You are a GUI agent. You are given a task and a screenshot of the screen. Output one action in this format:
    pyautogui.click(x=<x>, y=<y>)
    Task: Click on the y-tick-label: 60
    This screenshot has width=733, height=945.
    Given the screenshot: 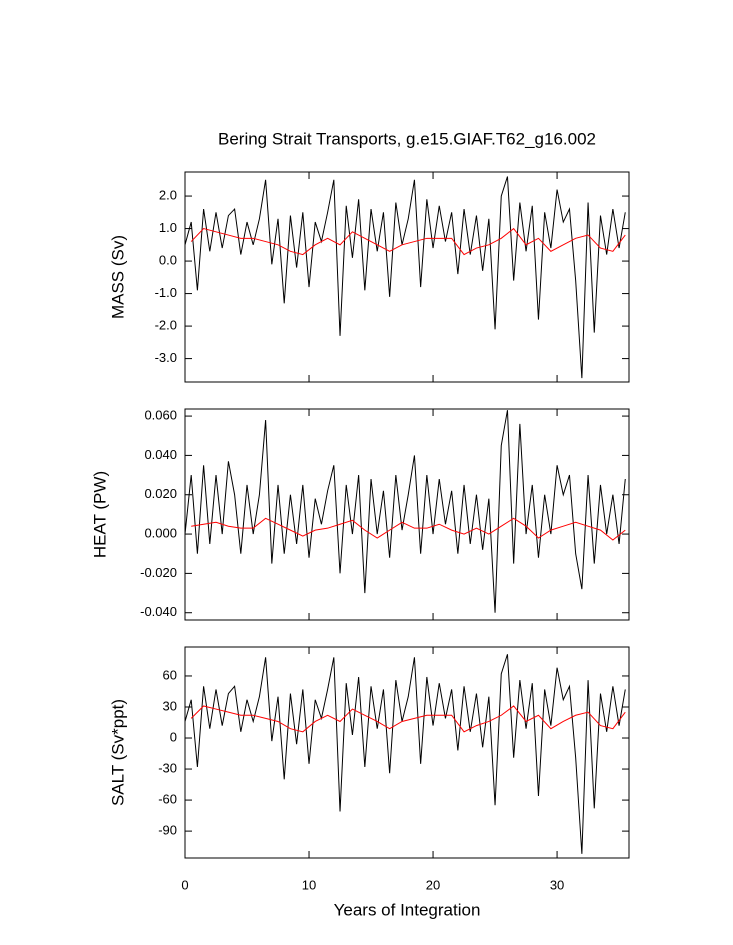 What is the action you would take?
    pyautogui.click(x=170, y=674)
    